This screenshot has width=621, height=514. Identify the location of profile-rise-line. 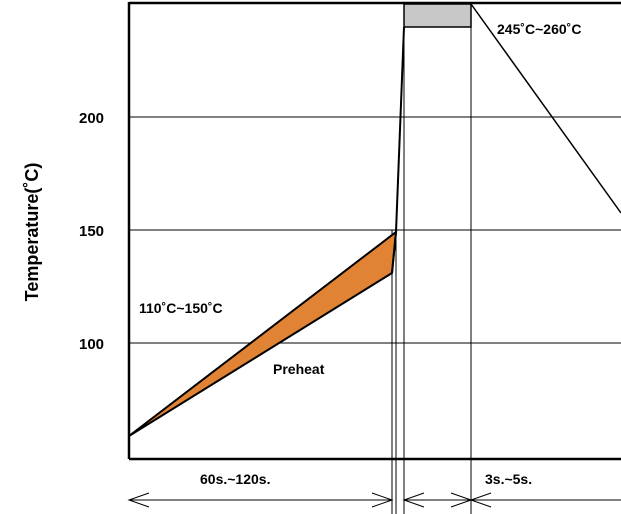
(398, 150).